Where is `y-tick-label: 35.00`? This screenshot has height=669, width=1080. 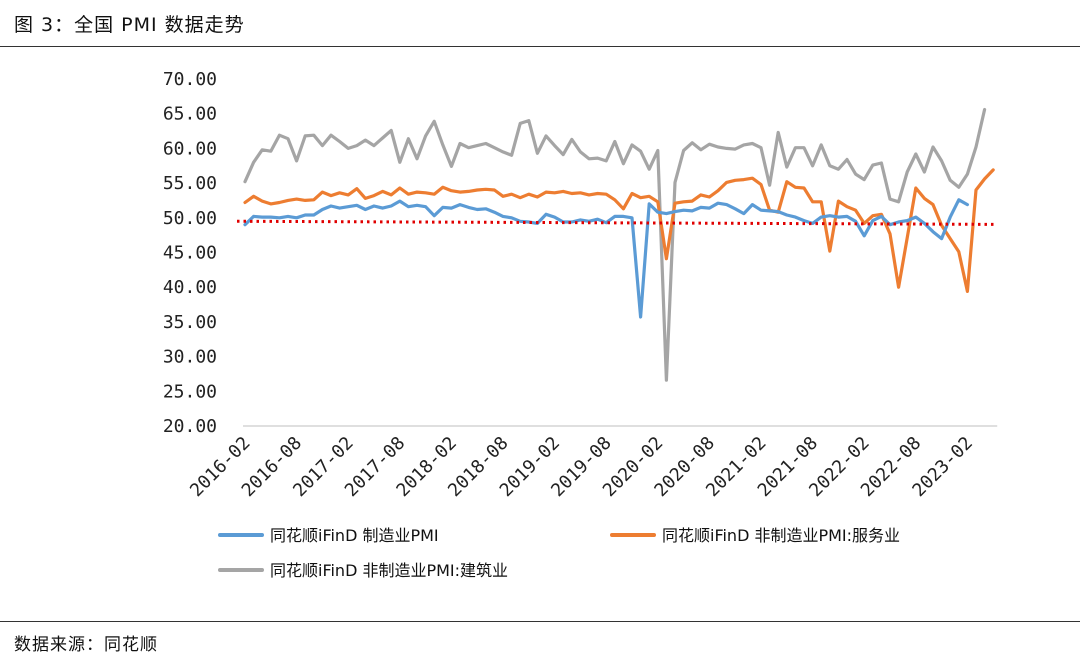 y-tick-label: 35.00 is located at coordinates (190, 322).